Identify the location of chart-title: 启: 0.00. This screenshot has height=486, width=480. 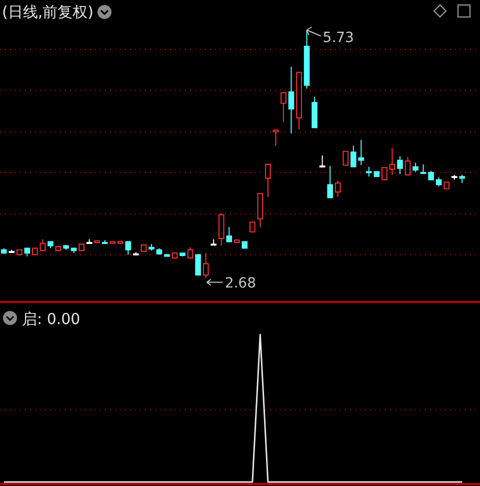
(51, 319).